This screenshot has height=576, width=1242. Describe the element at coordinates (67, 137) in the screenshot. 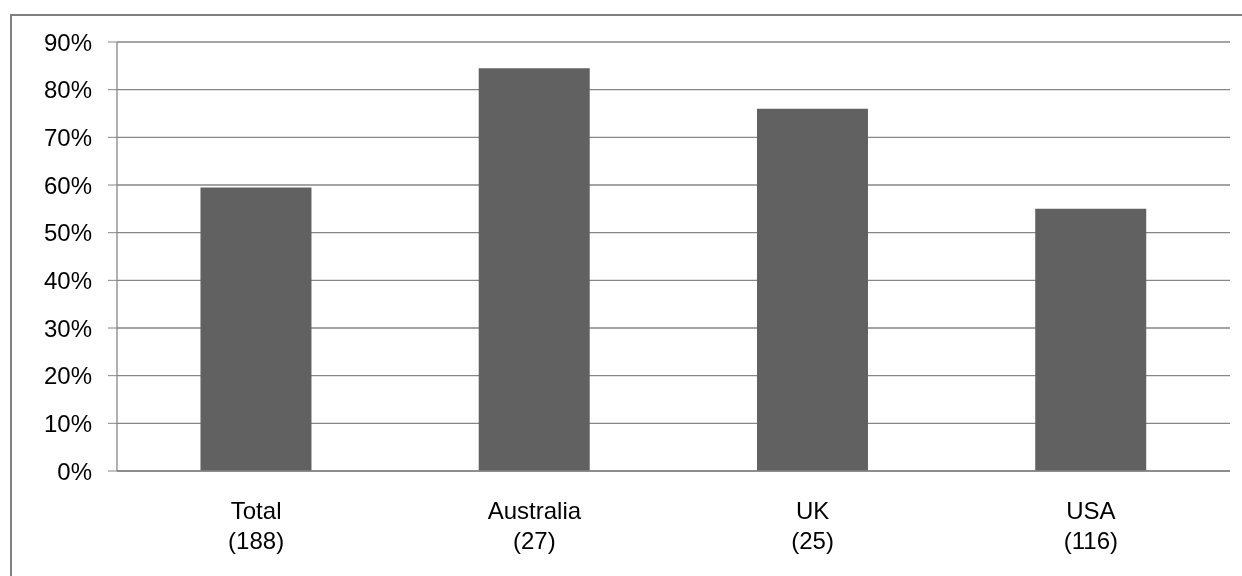

I see `y-tick-label: 70%` at that location.